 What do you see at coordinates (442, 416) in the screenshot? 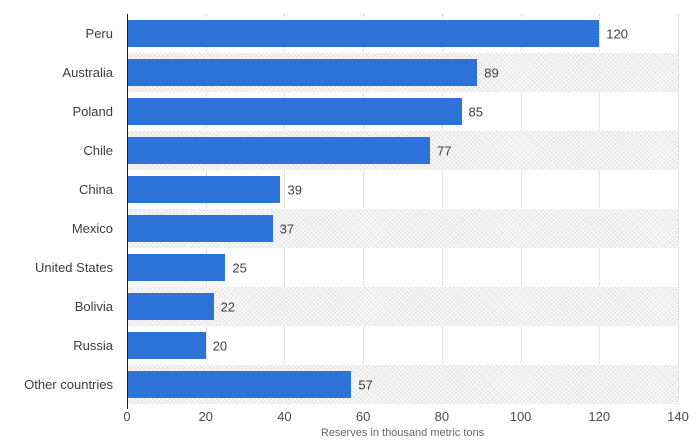
I see `x-tick-label: 80` at bounding box center [442, 416].